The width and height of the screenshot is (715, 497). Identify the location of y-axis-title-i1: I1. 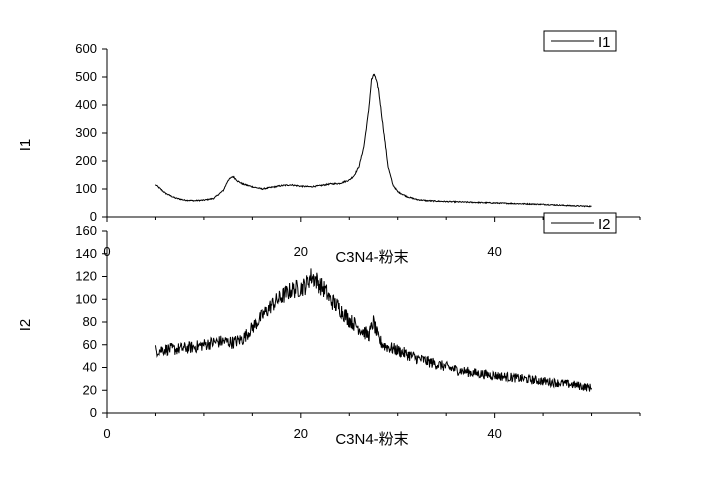
(25, 145).